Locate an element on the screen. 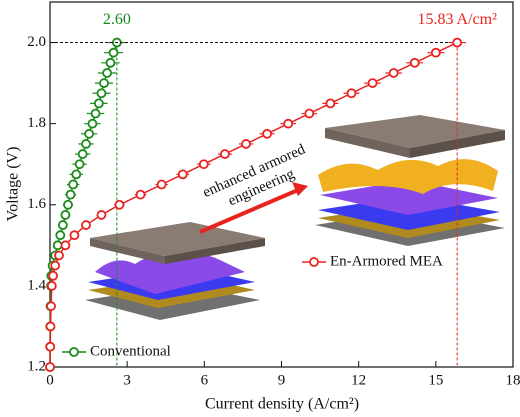  x-tick-label: 3 is located at coordinates (127, 380).